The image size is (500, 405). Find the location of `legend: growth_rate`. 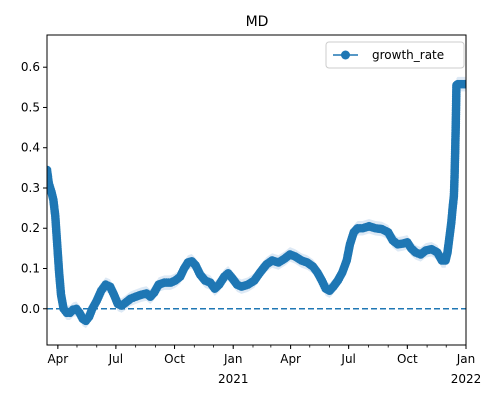

legend: growth_rate is located at coordinates (395, 55).